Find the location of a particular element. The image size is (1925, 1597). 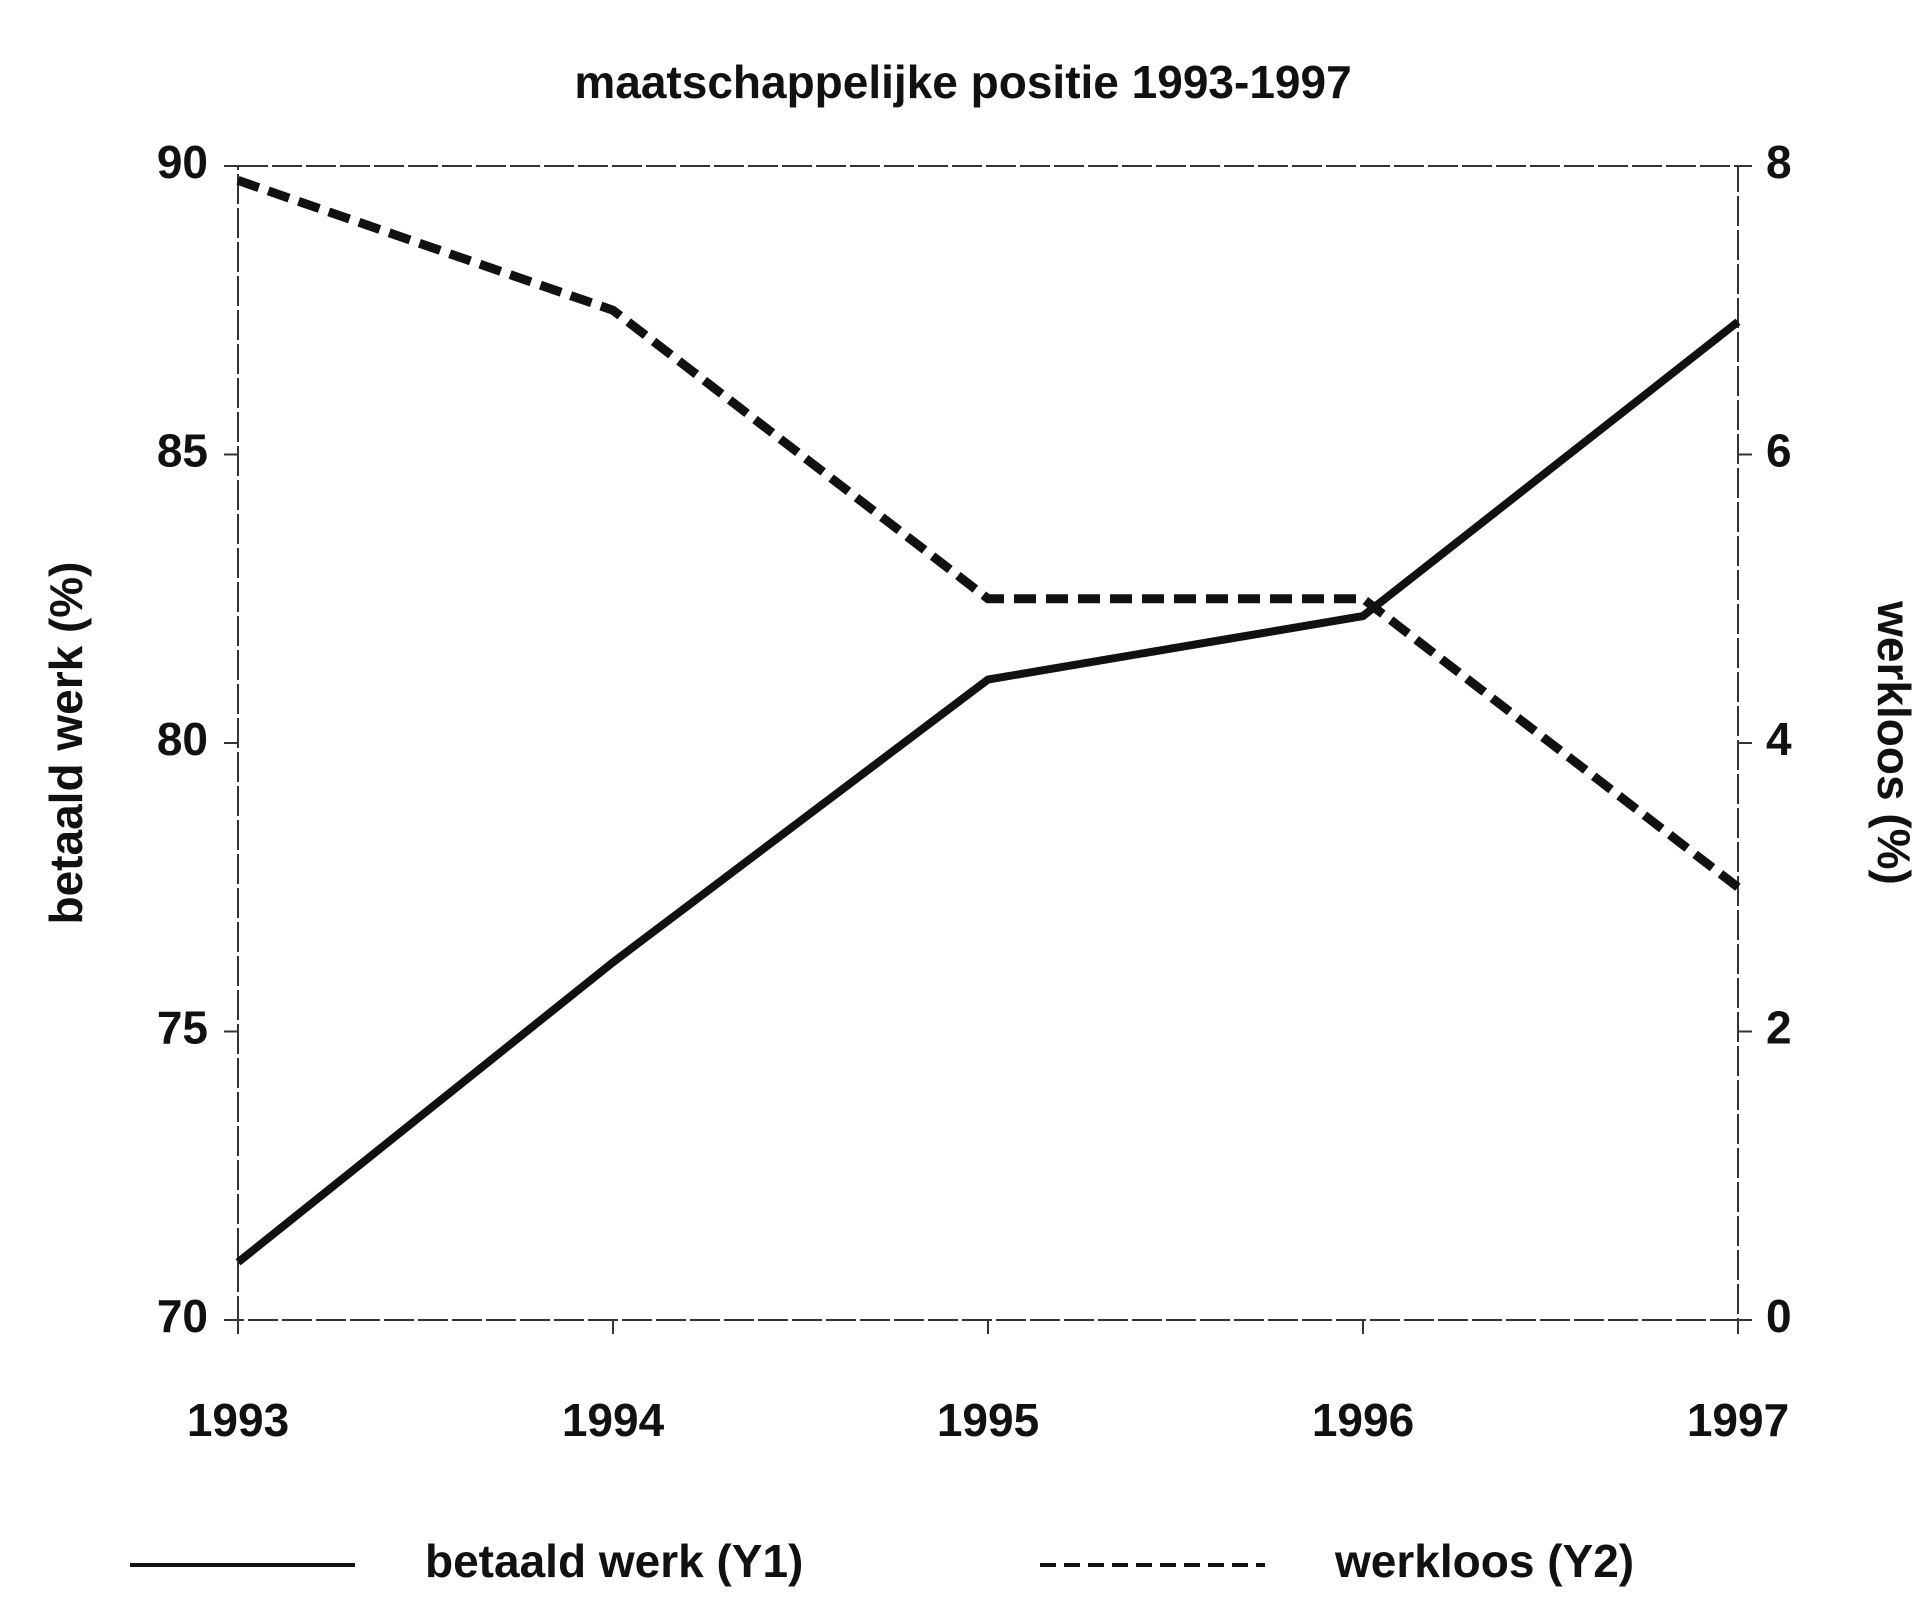

y2-tick-label: 2 is located at coordinates (1779, 1028).